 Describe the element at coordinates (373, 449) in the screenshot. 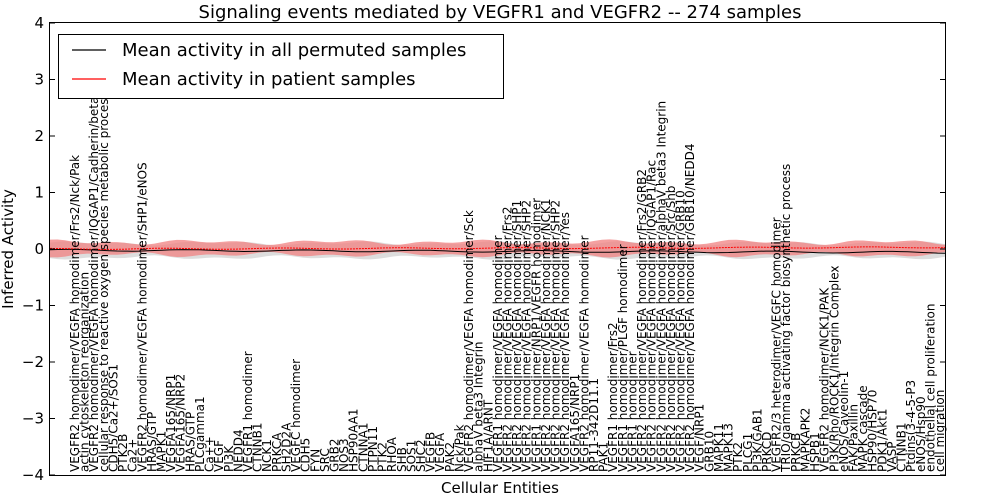

I see `category-label: PTPN11` at that location.